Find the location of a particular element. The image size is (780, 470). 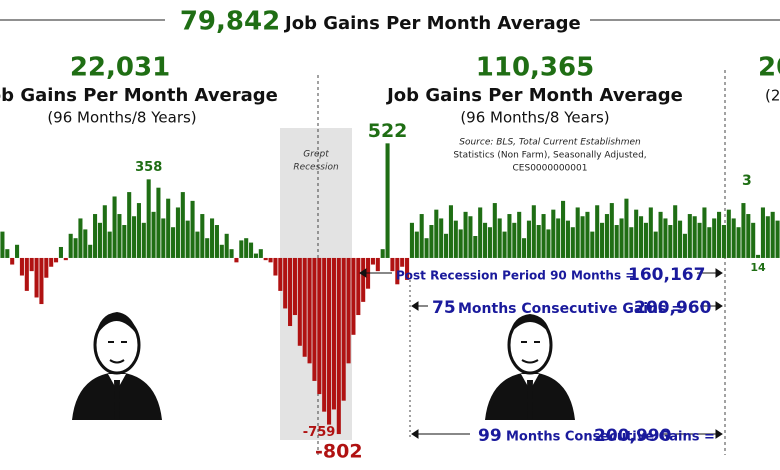

recession-label: Recession is located at coordinates (316, 168).